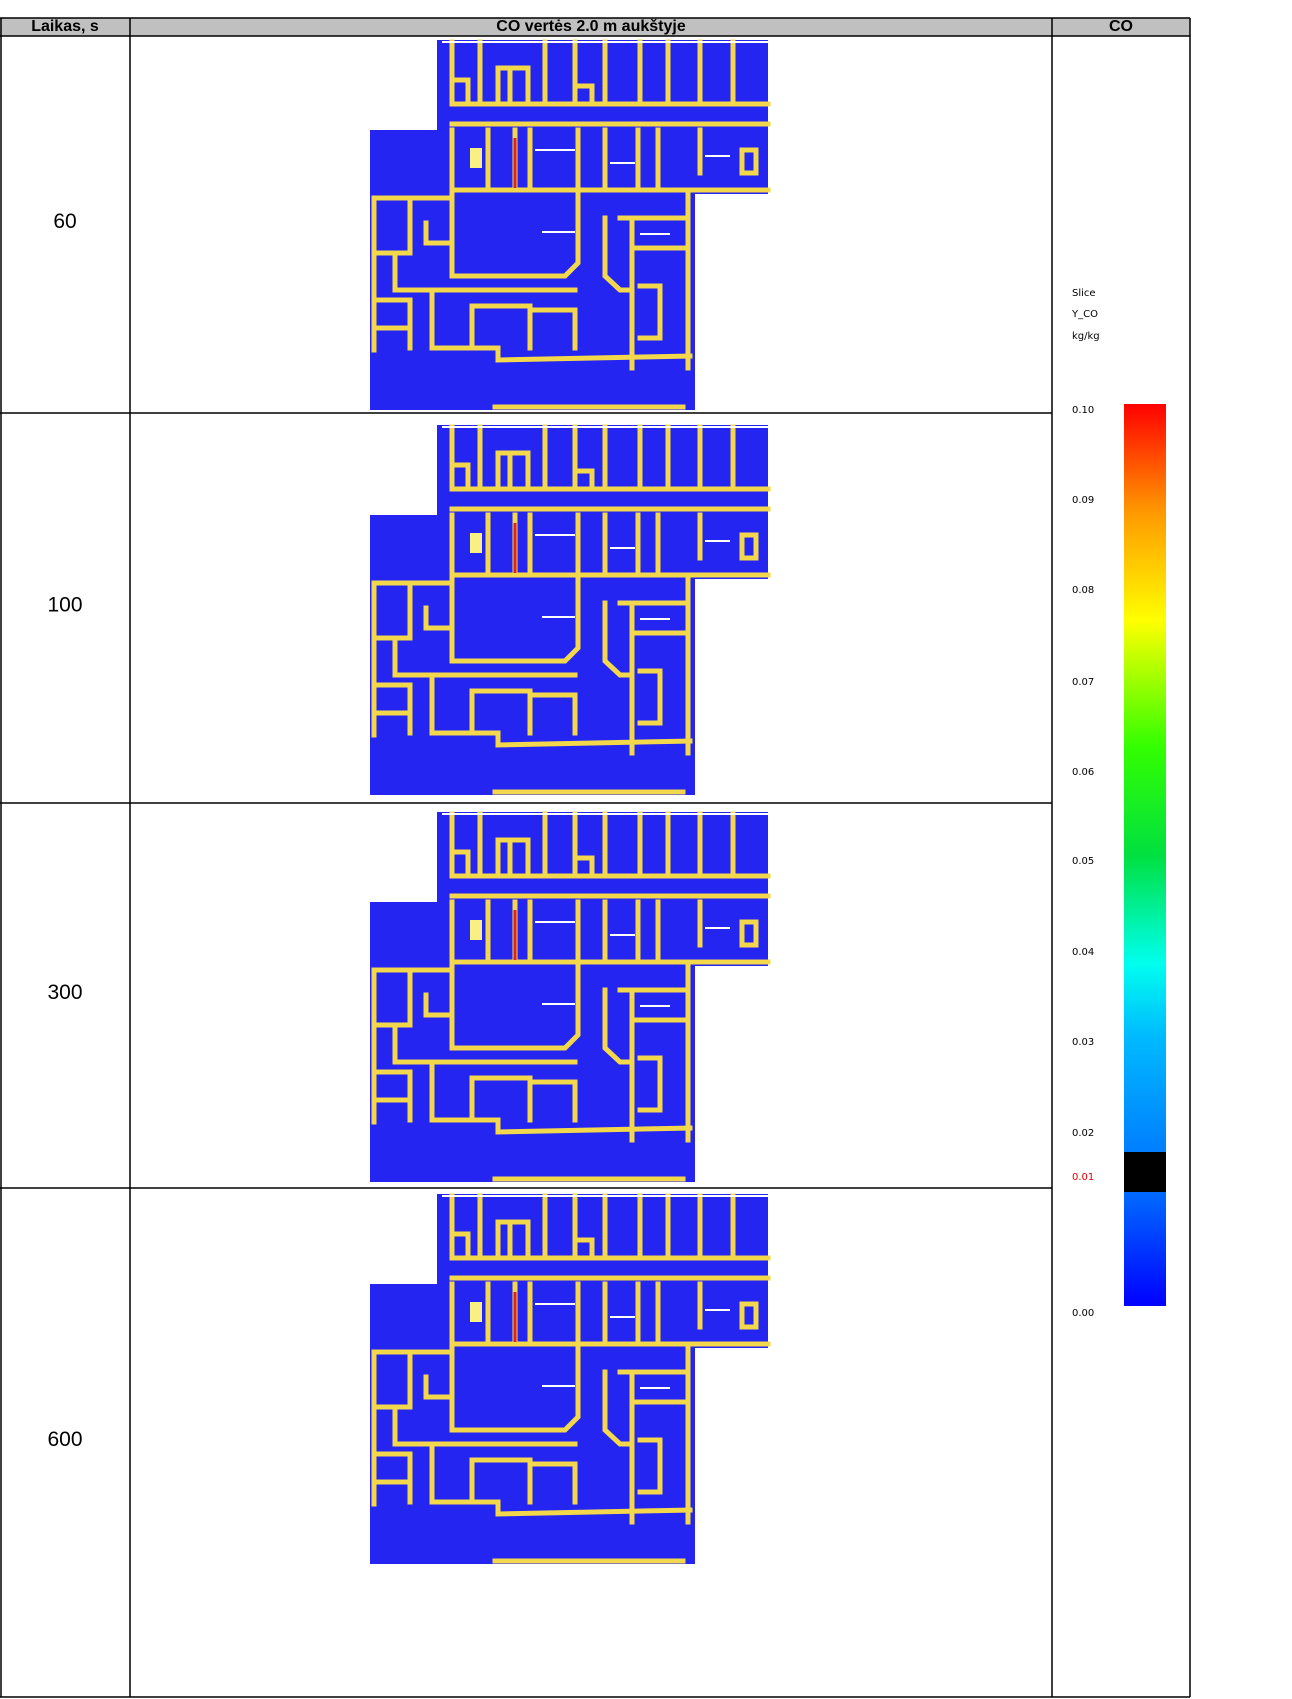 The width and height of the screenshot is (1292, 1699). I want to click on time-cell: 60, so click(64, 221).